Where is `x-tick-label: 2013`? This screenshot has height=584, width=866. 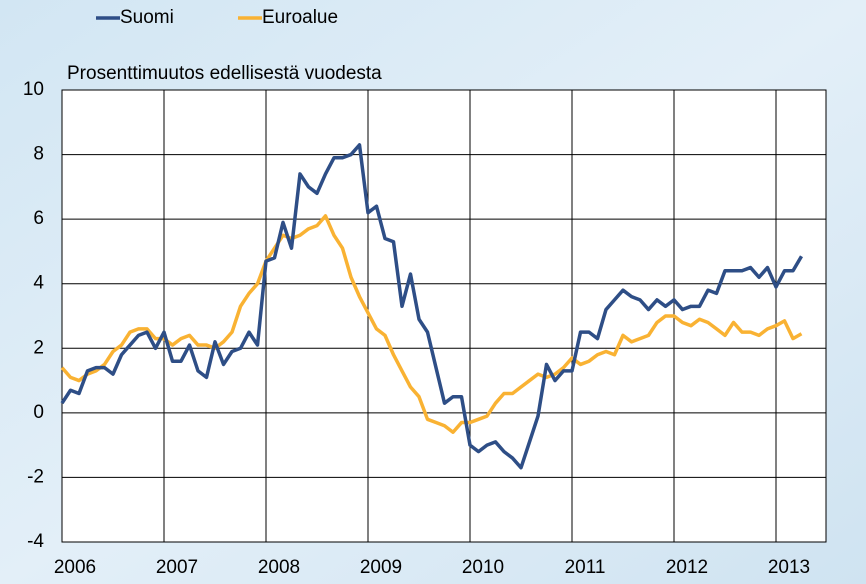
x-tick-label: 2013 is located at coordinates (789, 567).